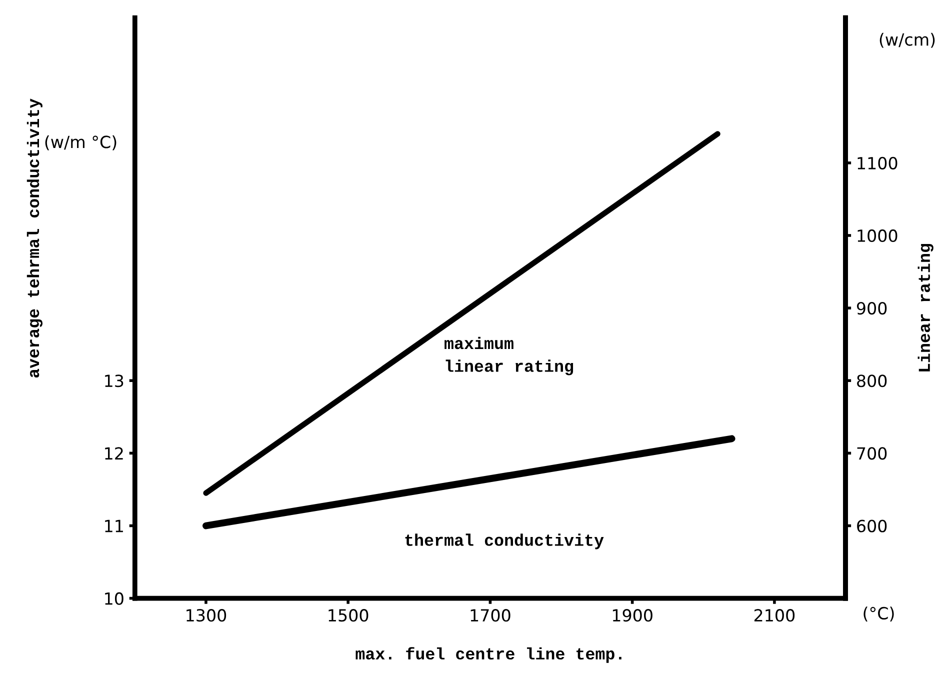 This screenshot has width=950, height=683. What do you see at coordinates (509, 356) in the screenshot?
I see `series-label: maximum linear rating` at bounding box center [509, 356].